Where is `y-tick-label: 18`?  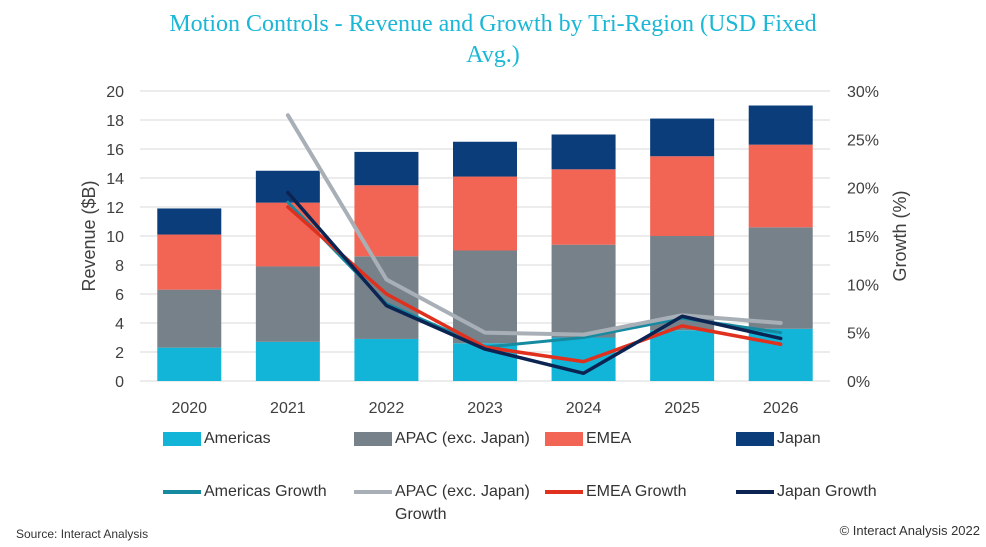
y-tick-label: 18 is located at coordinates (115, 121).